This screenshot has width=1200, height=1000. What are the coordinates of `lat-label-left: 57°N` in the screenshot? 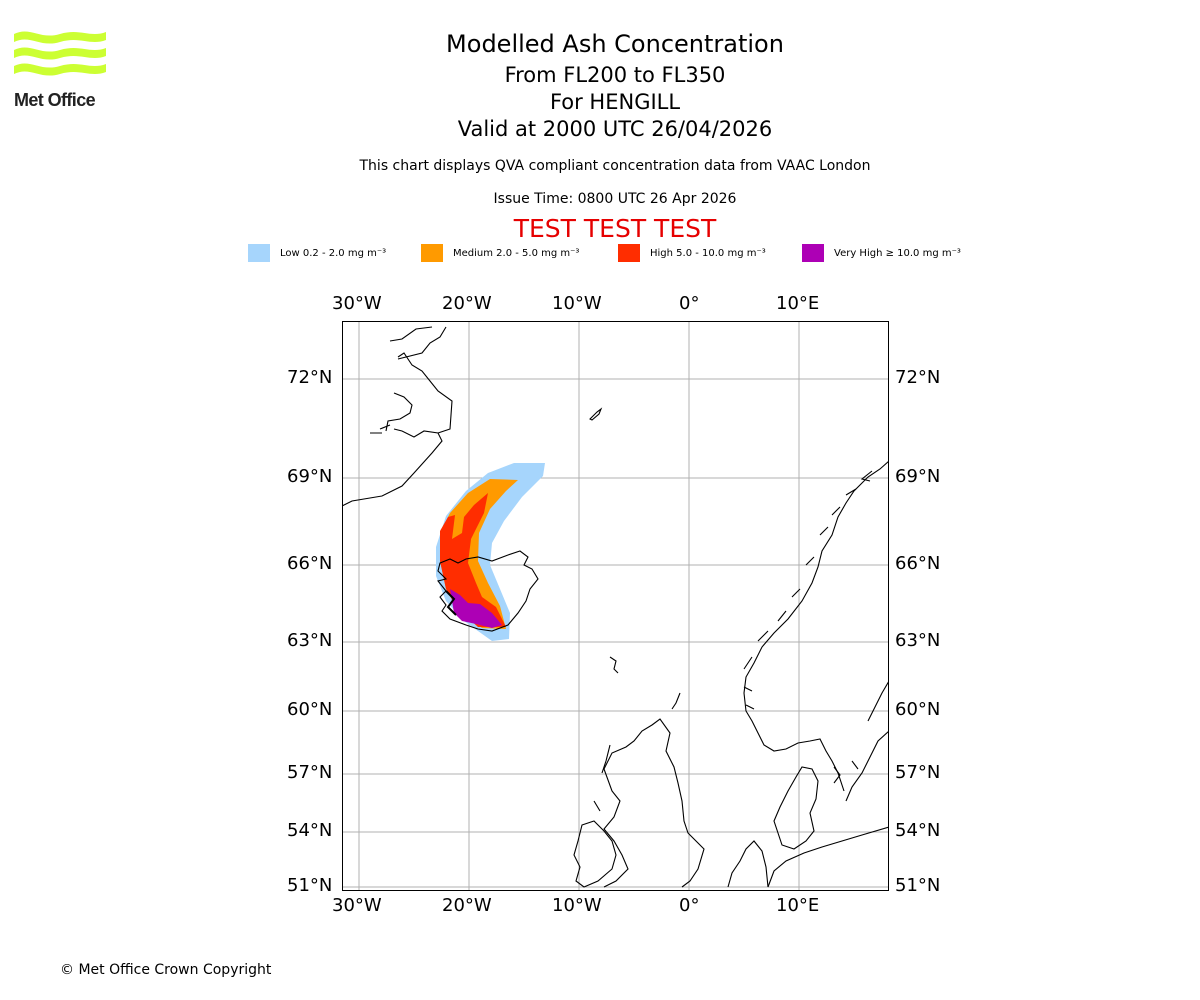 It's located at (310, 772).